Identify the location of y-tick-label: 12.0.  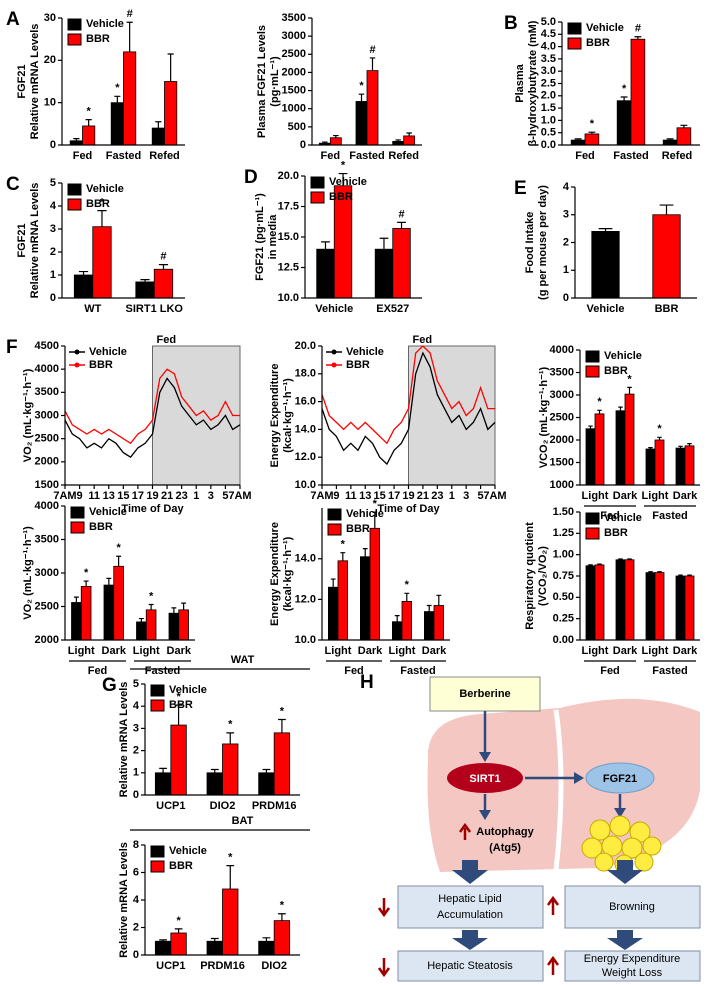
(305, 599).